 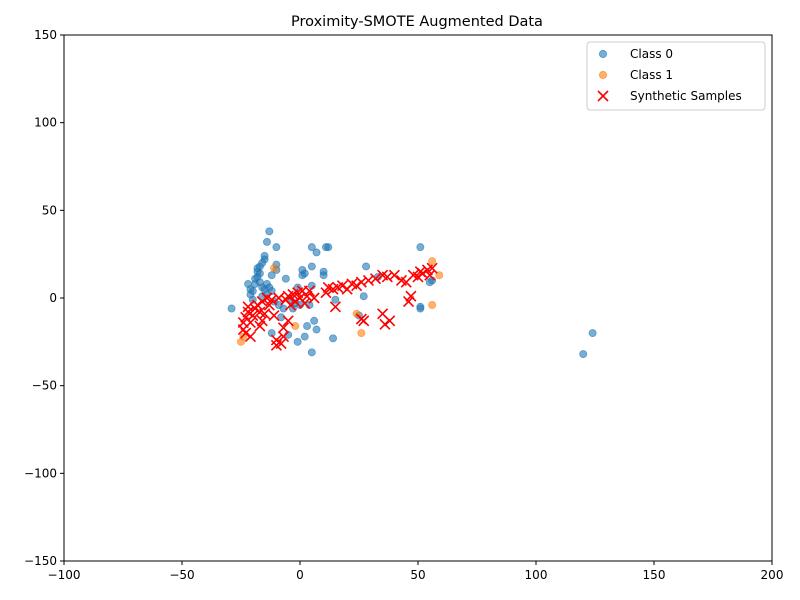 What do you see at coordinates (53, 298) in the screenshot?
I see `y-tick-label: 0` at bounding box center [53, 298].